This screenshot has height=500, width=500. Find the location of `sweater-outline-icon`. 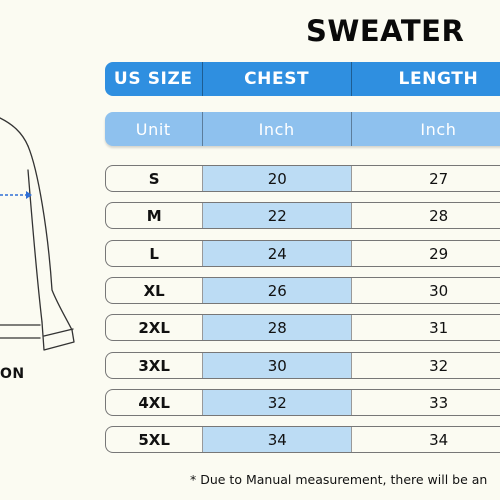

sweater-outline-icon is located at coordinates (37, 234).